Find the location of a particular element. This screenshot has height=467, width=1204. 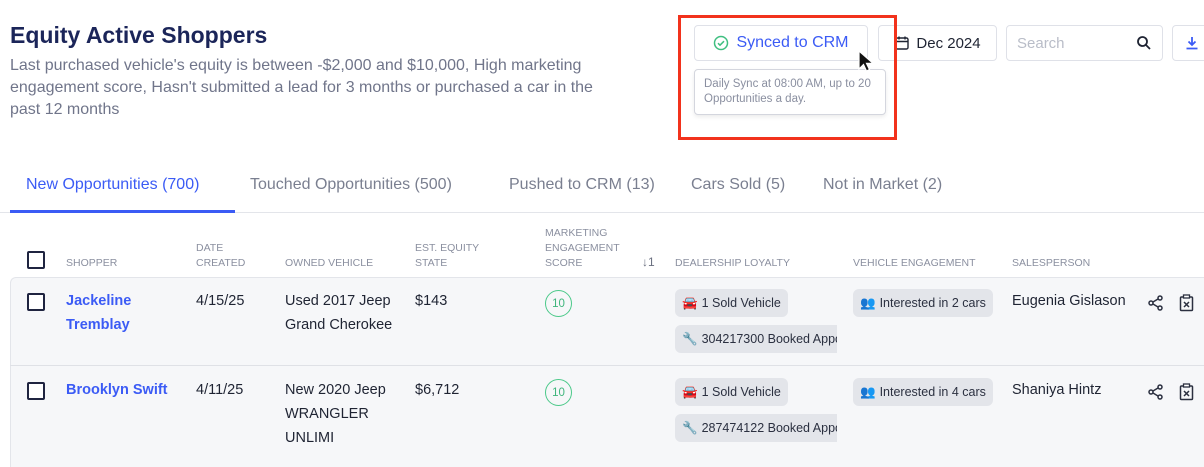

date-created: 4/15/25 is located at coordinates (220, 301).